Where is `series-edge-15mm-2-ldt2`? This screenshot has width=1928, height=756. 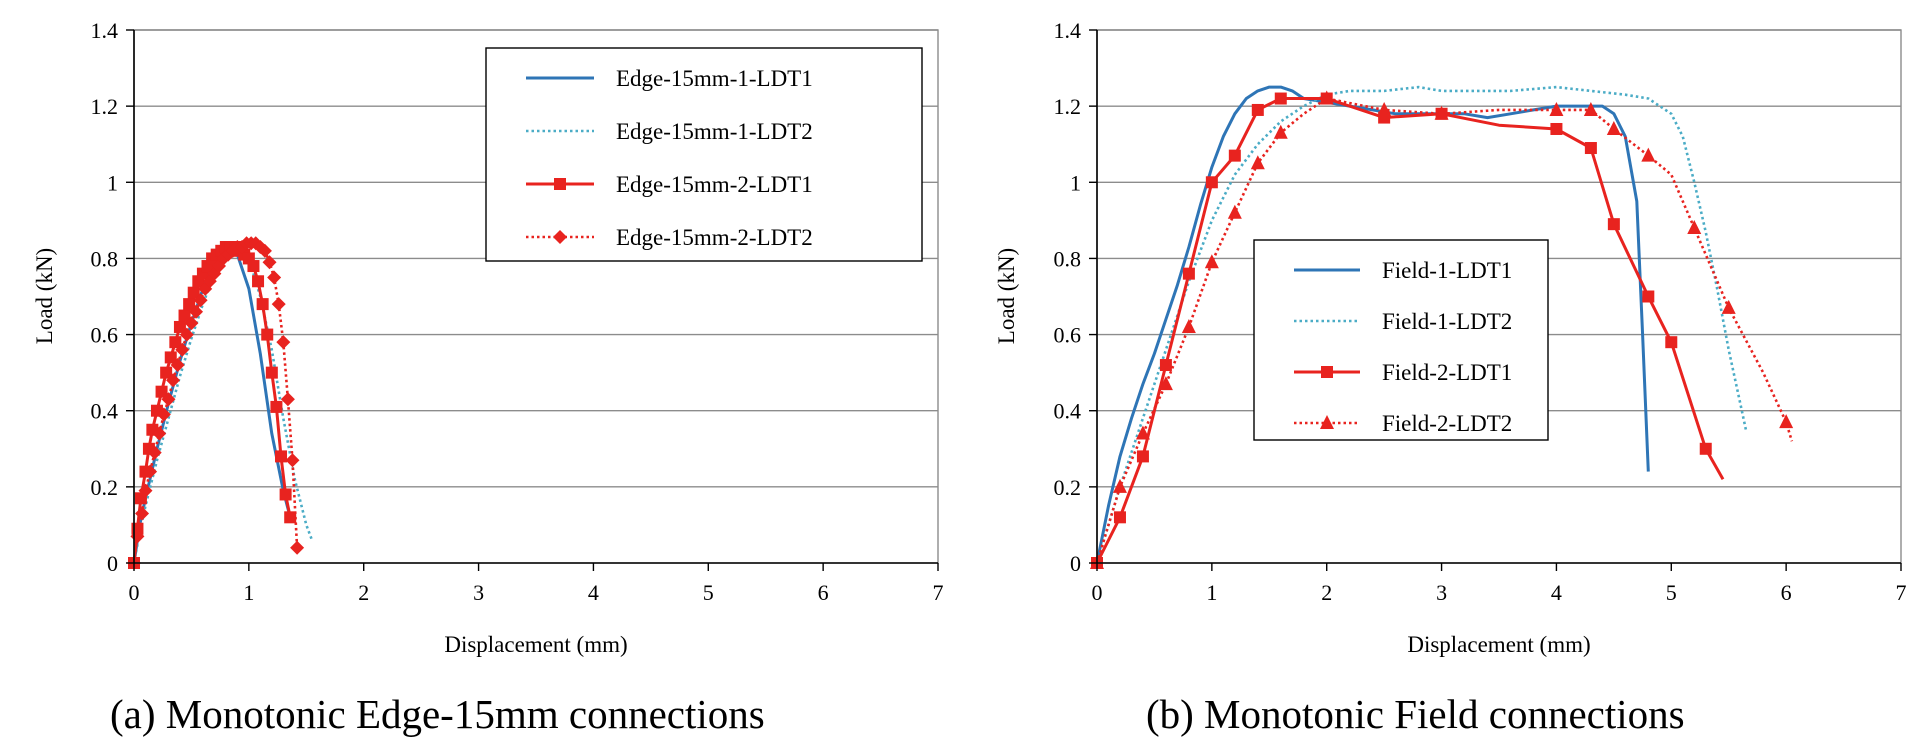 series-edge-15mm-2-ldt2 is located at coordinates (216, 403).